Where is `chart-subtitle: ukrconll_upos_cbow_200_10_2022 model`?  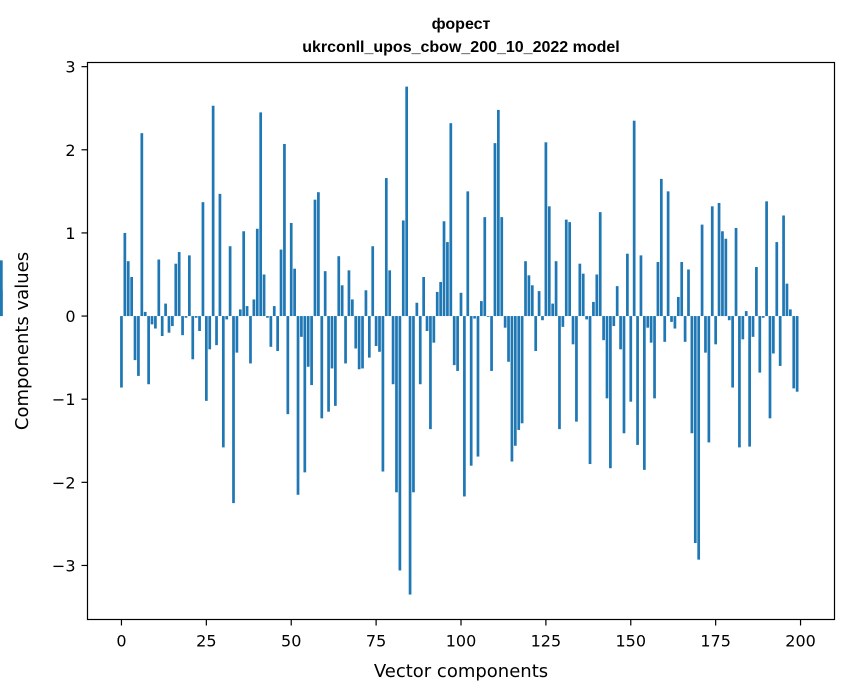 chart-subtitle: ukrconll_upos_cbow_200_10_2022 model is located at coordinates (460, 47).